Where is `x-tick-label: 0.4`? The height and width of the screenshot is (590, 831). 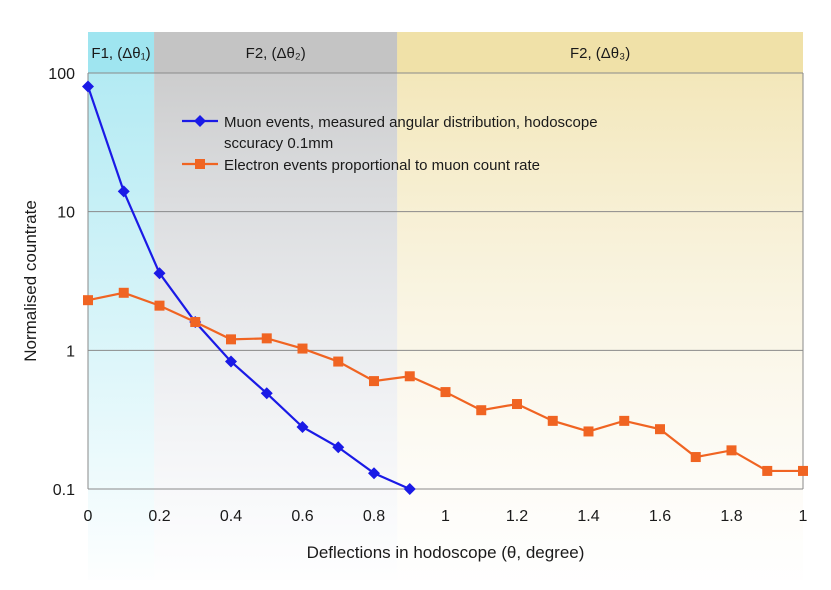 x-tick-label: 0.4 is located at coordinates (231, 516).